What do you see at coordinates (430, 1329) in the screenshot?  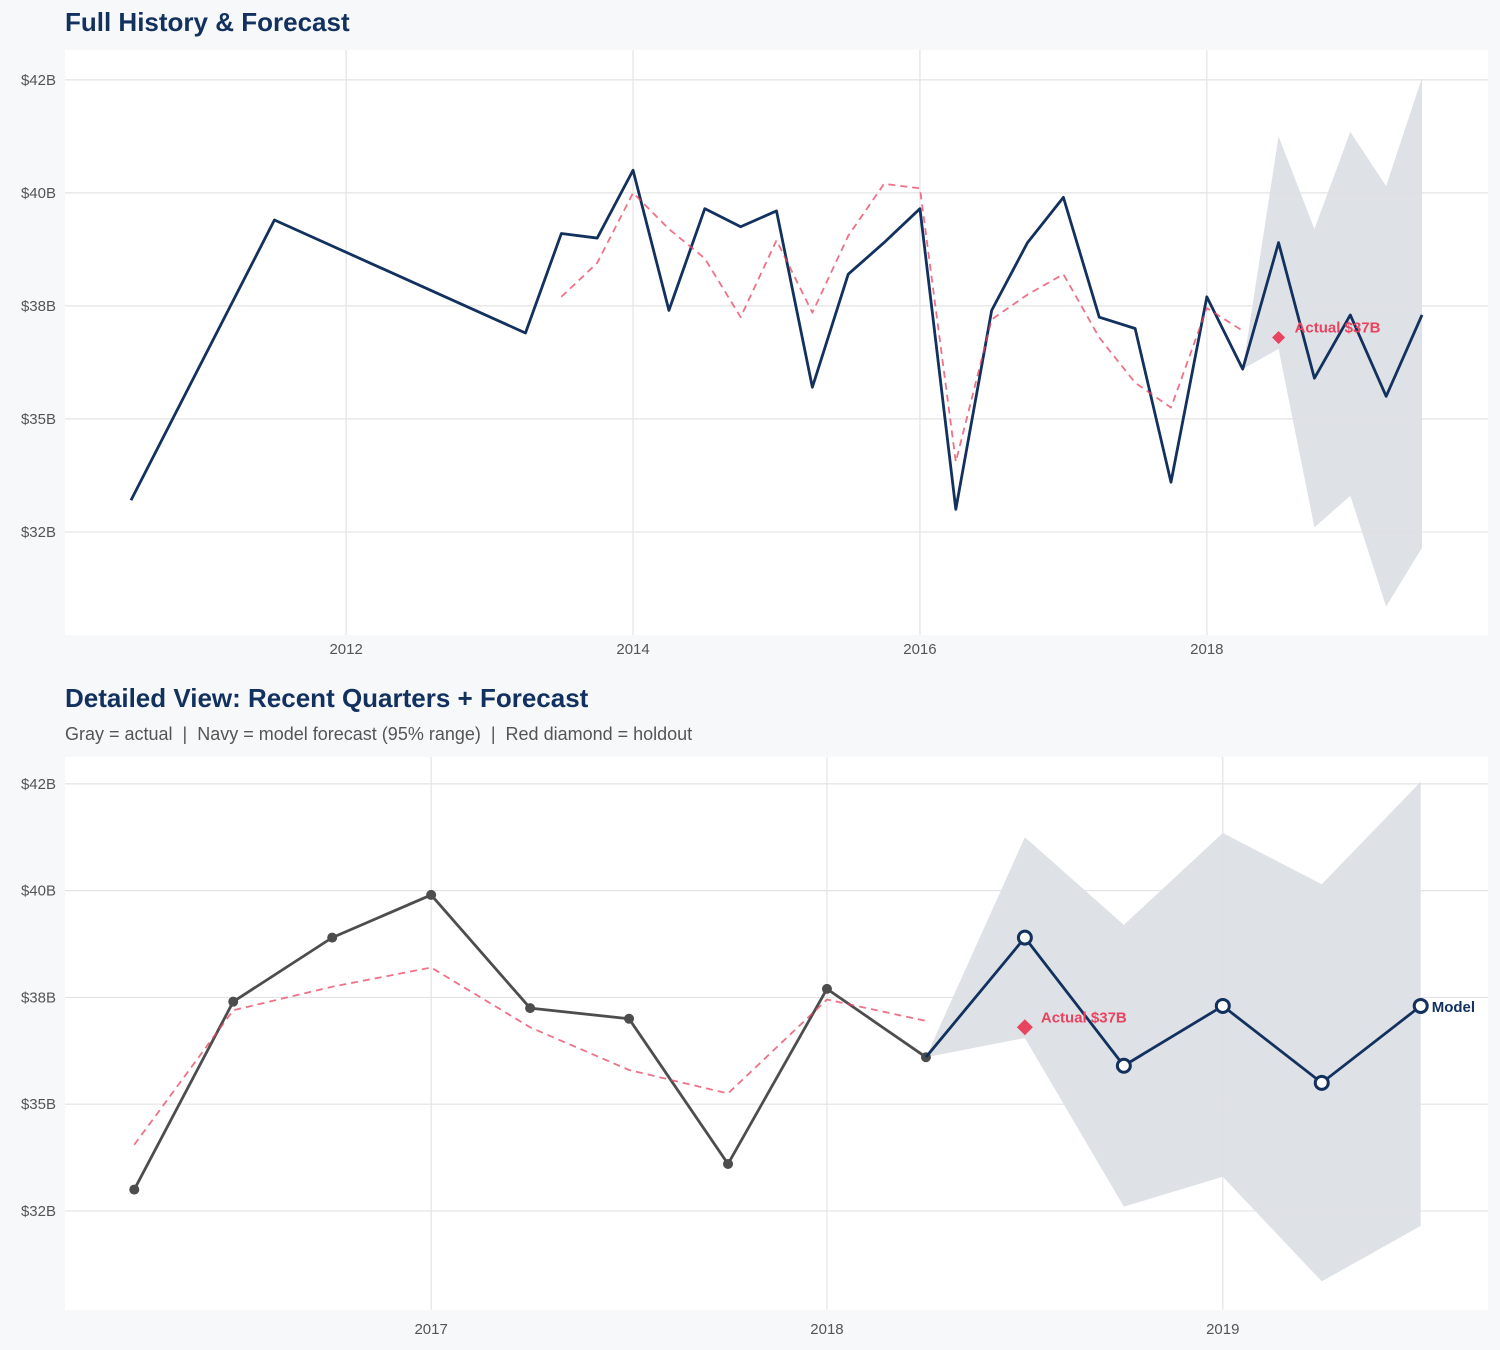 I see `x-tick-label: 2017` at bounding box center [430, 1329].